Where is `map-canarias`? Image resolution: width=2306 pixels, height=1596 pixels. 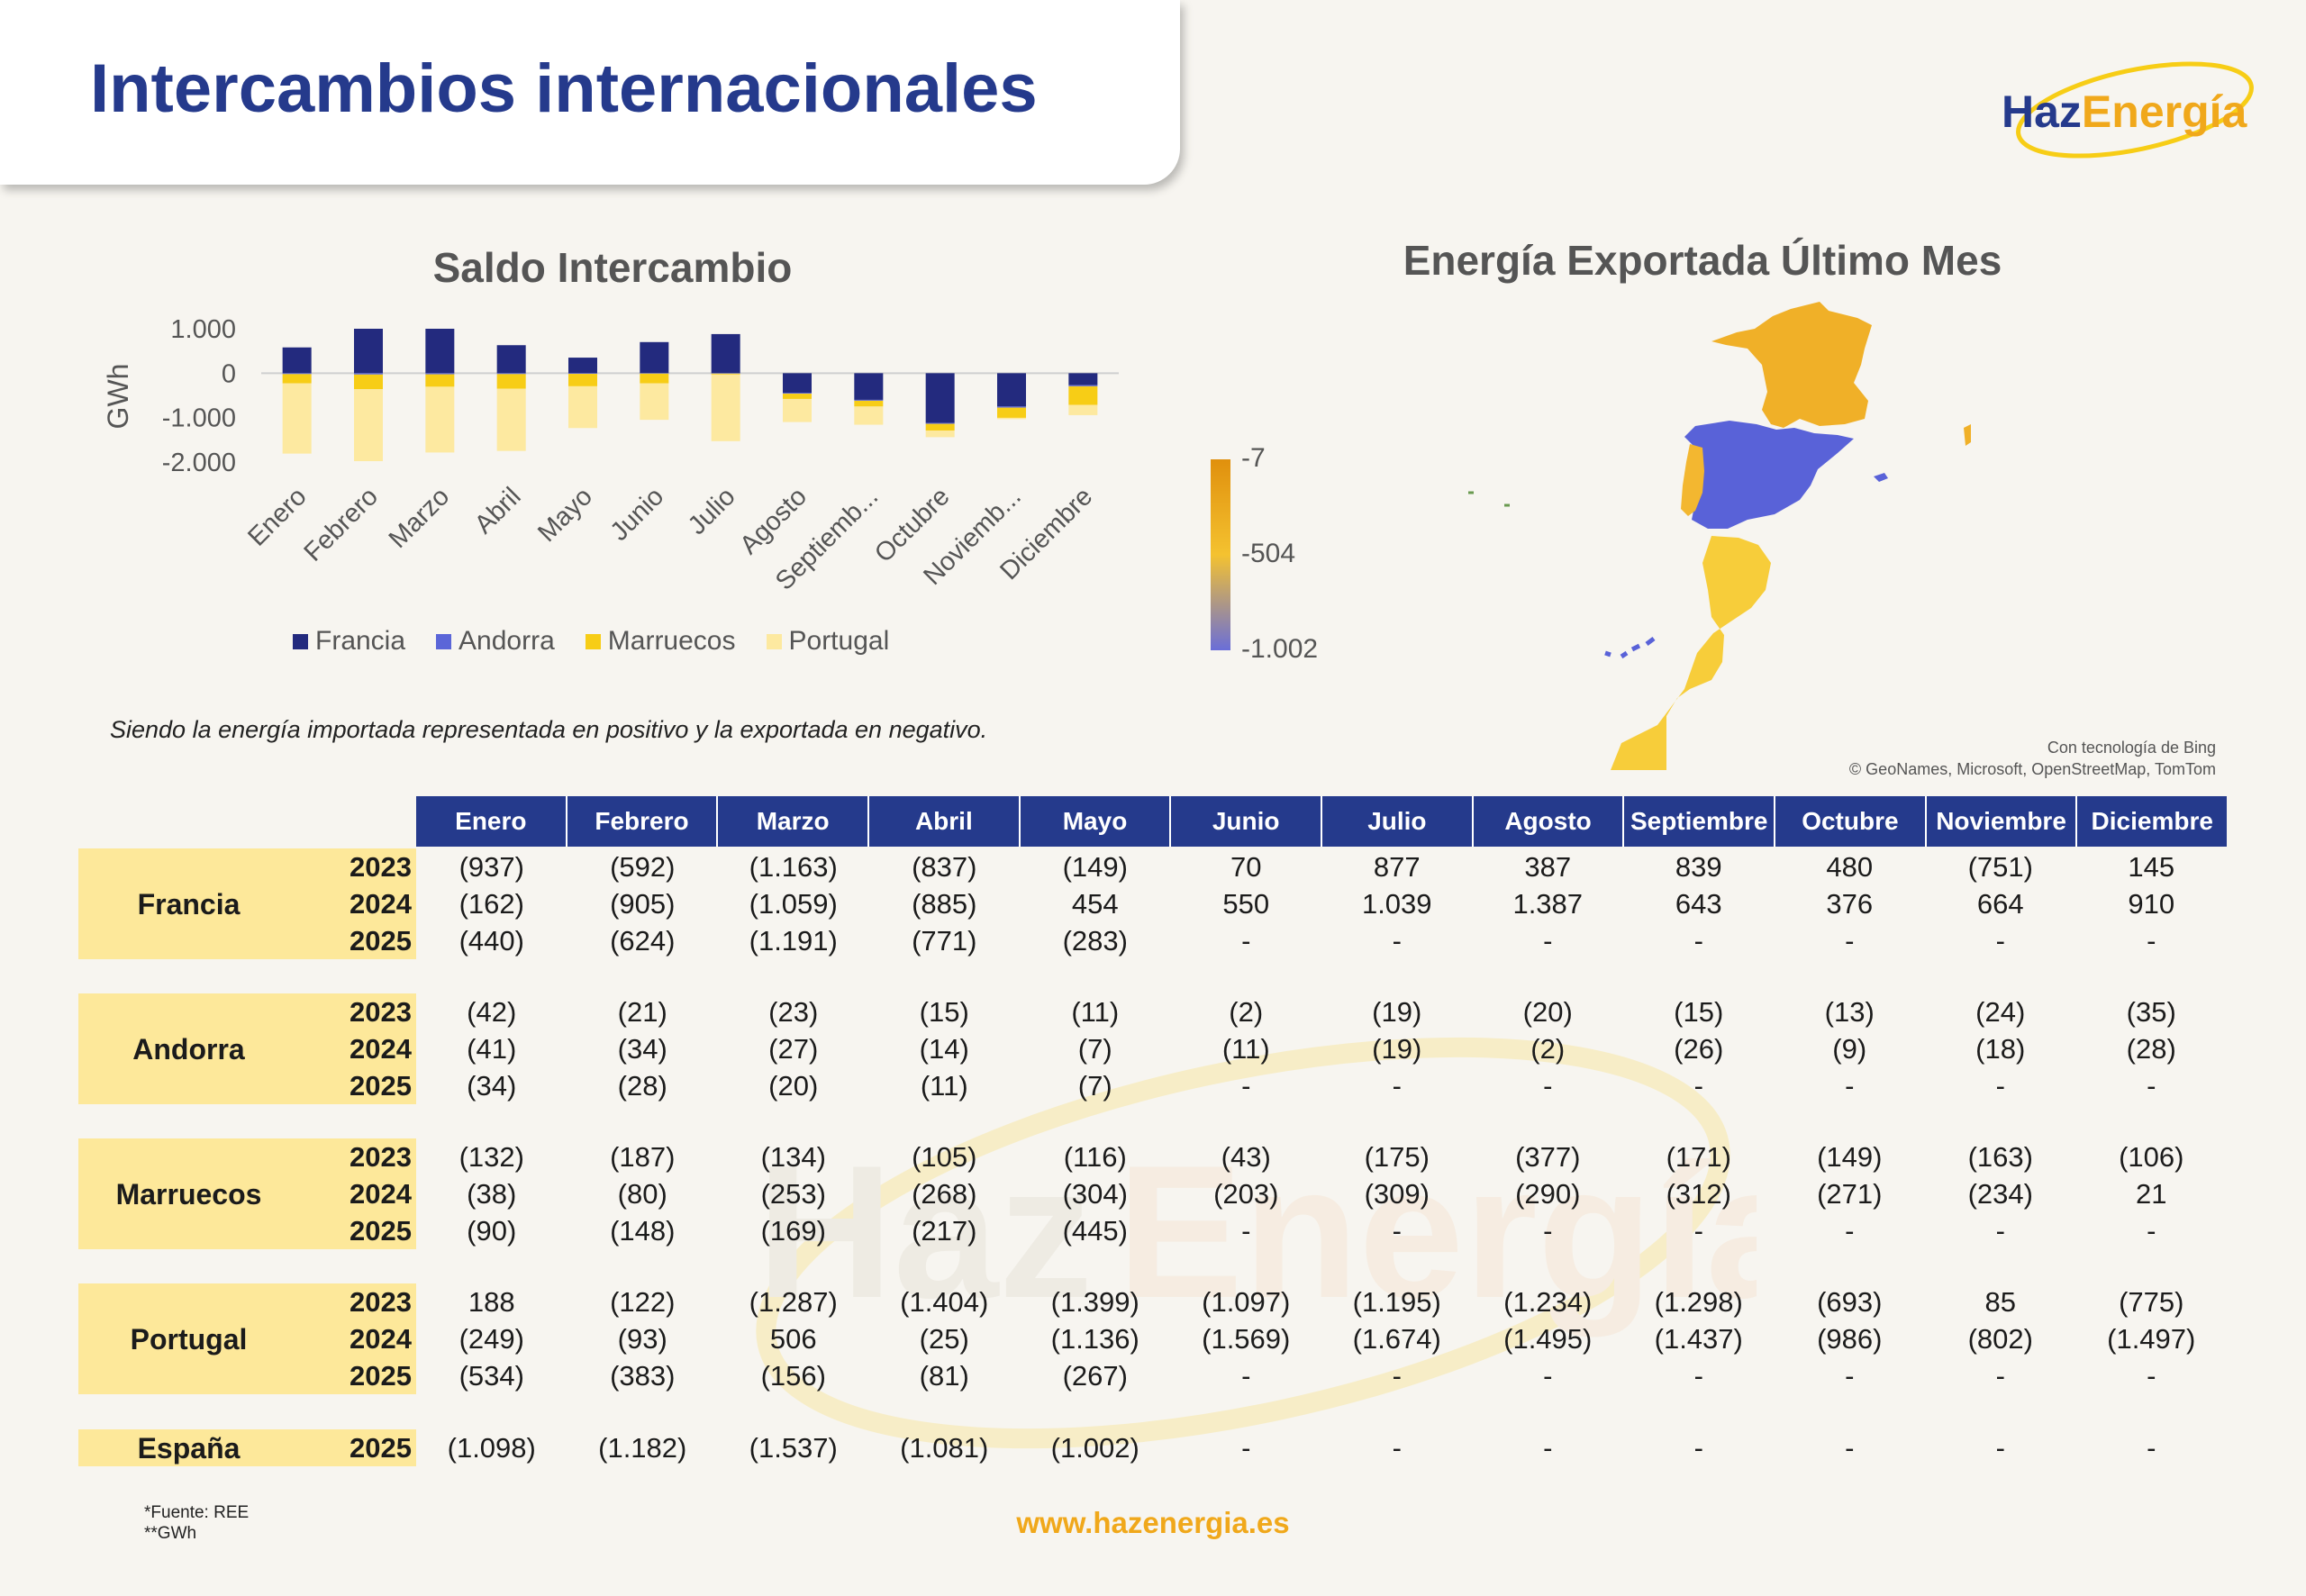
map-canarias is located at coordinates (1630, 648).